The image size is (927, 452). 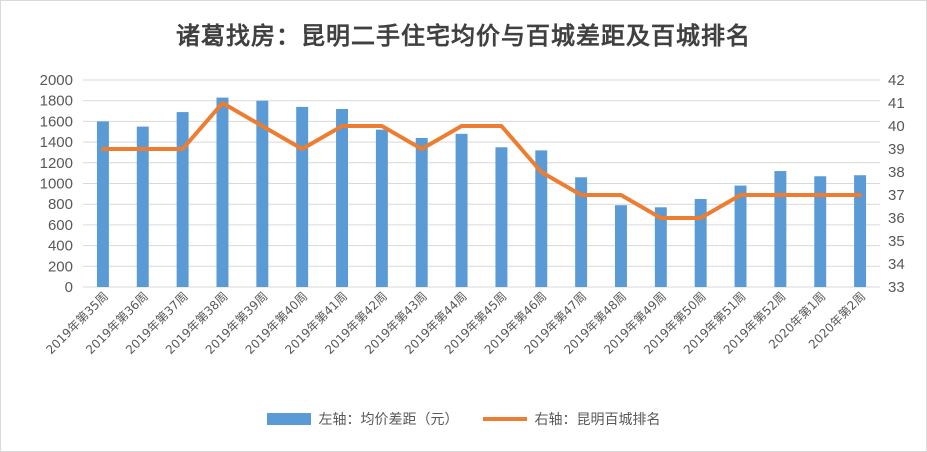 I want to click on legend-bar-swatch, so click(x=288, y=419).